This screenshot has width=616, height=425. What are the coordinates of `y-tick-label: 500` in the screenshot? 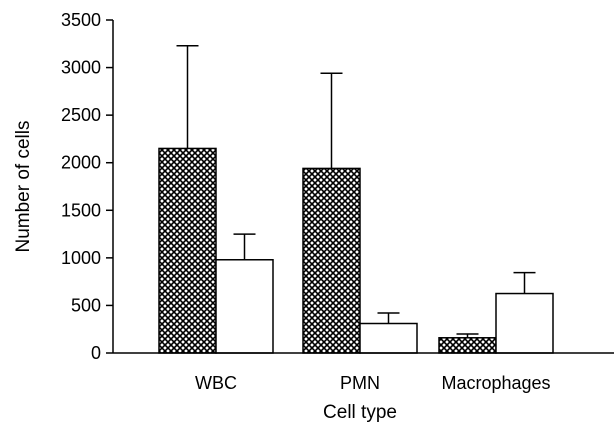 It's located at (86, 305).